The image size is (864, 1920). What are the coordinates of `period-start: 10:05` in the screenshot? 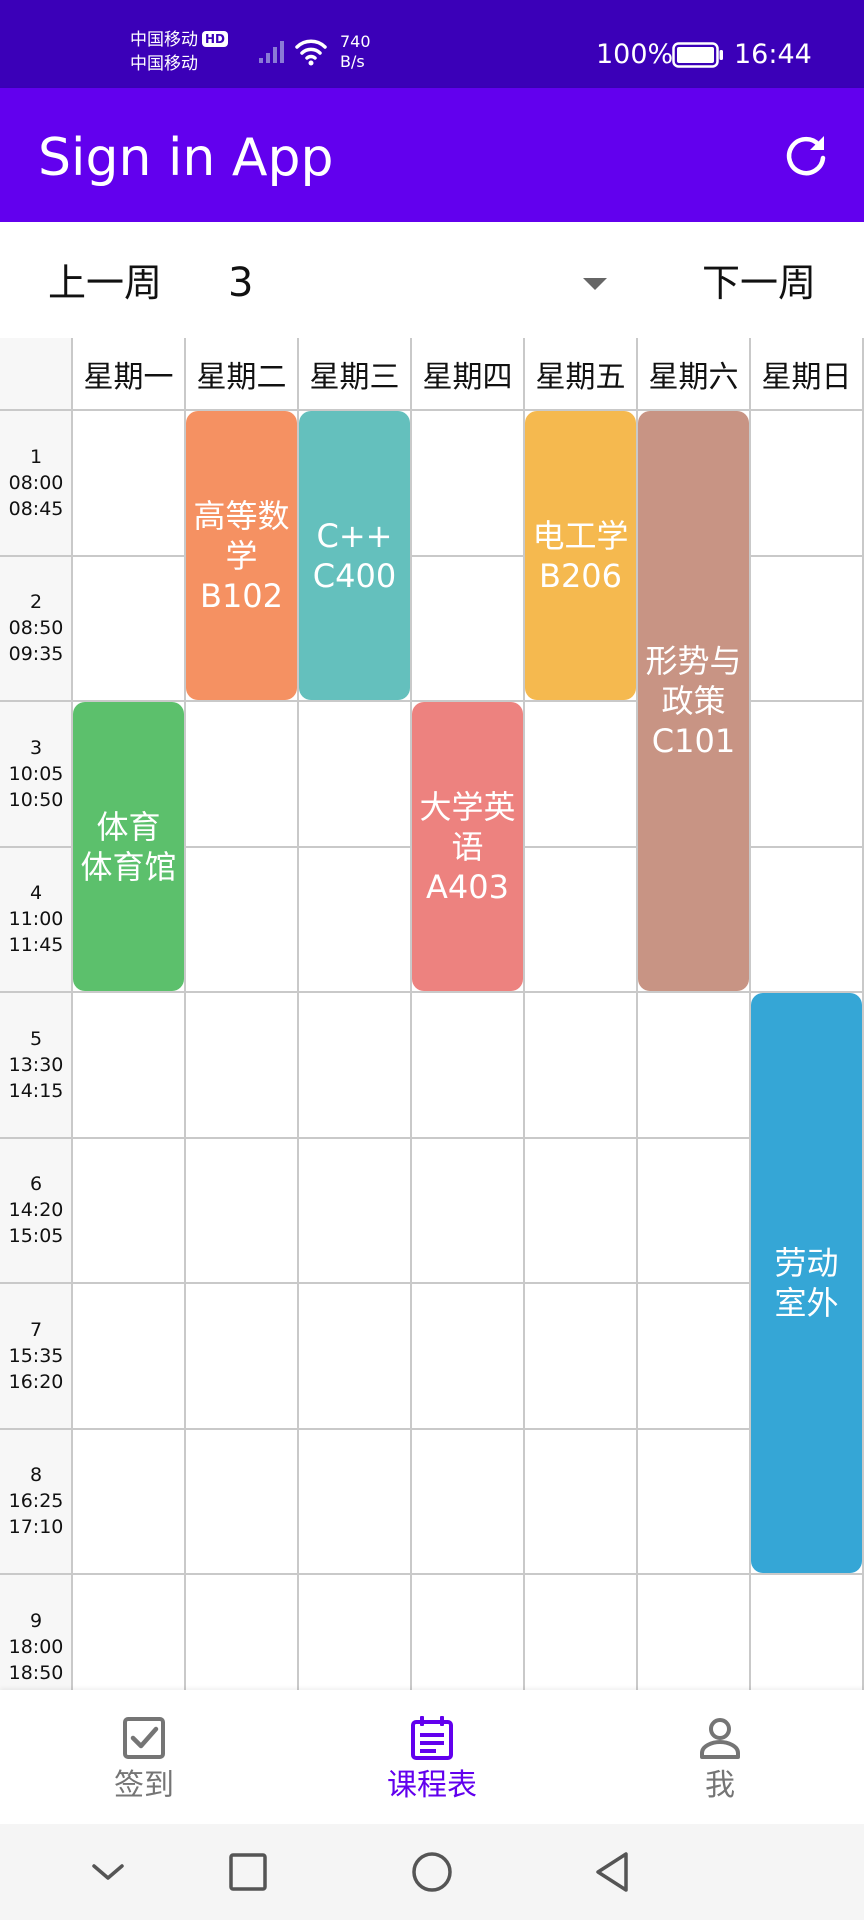 It's located at (36, 773).